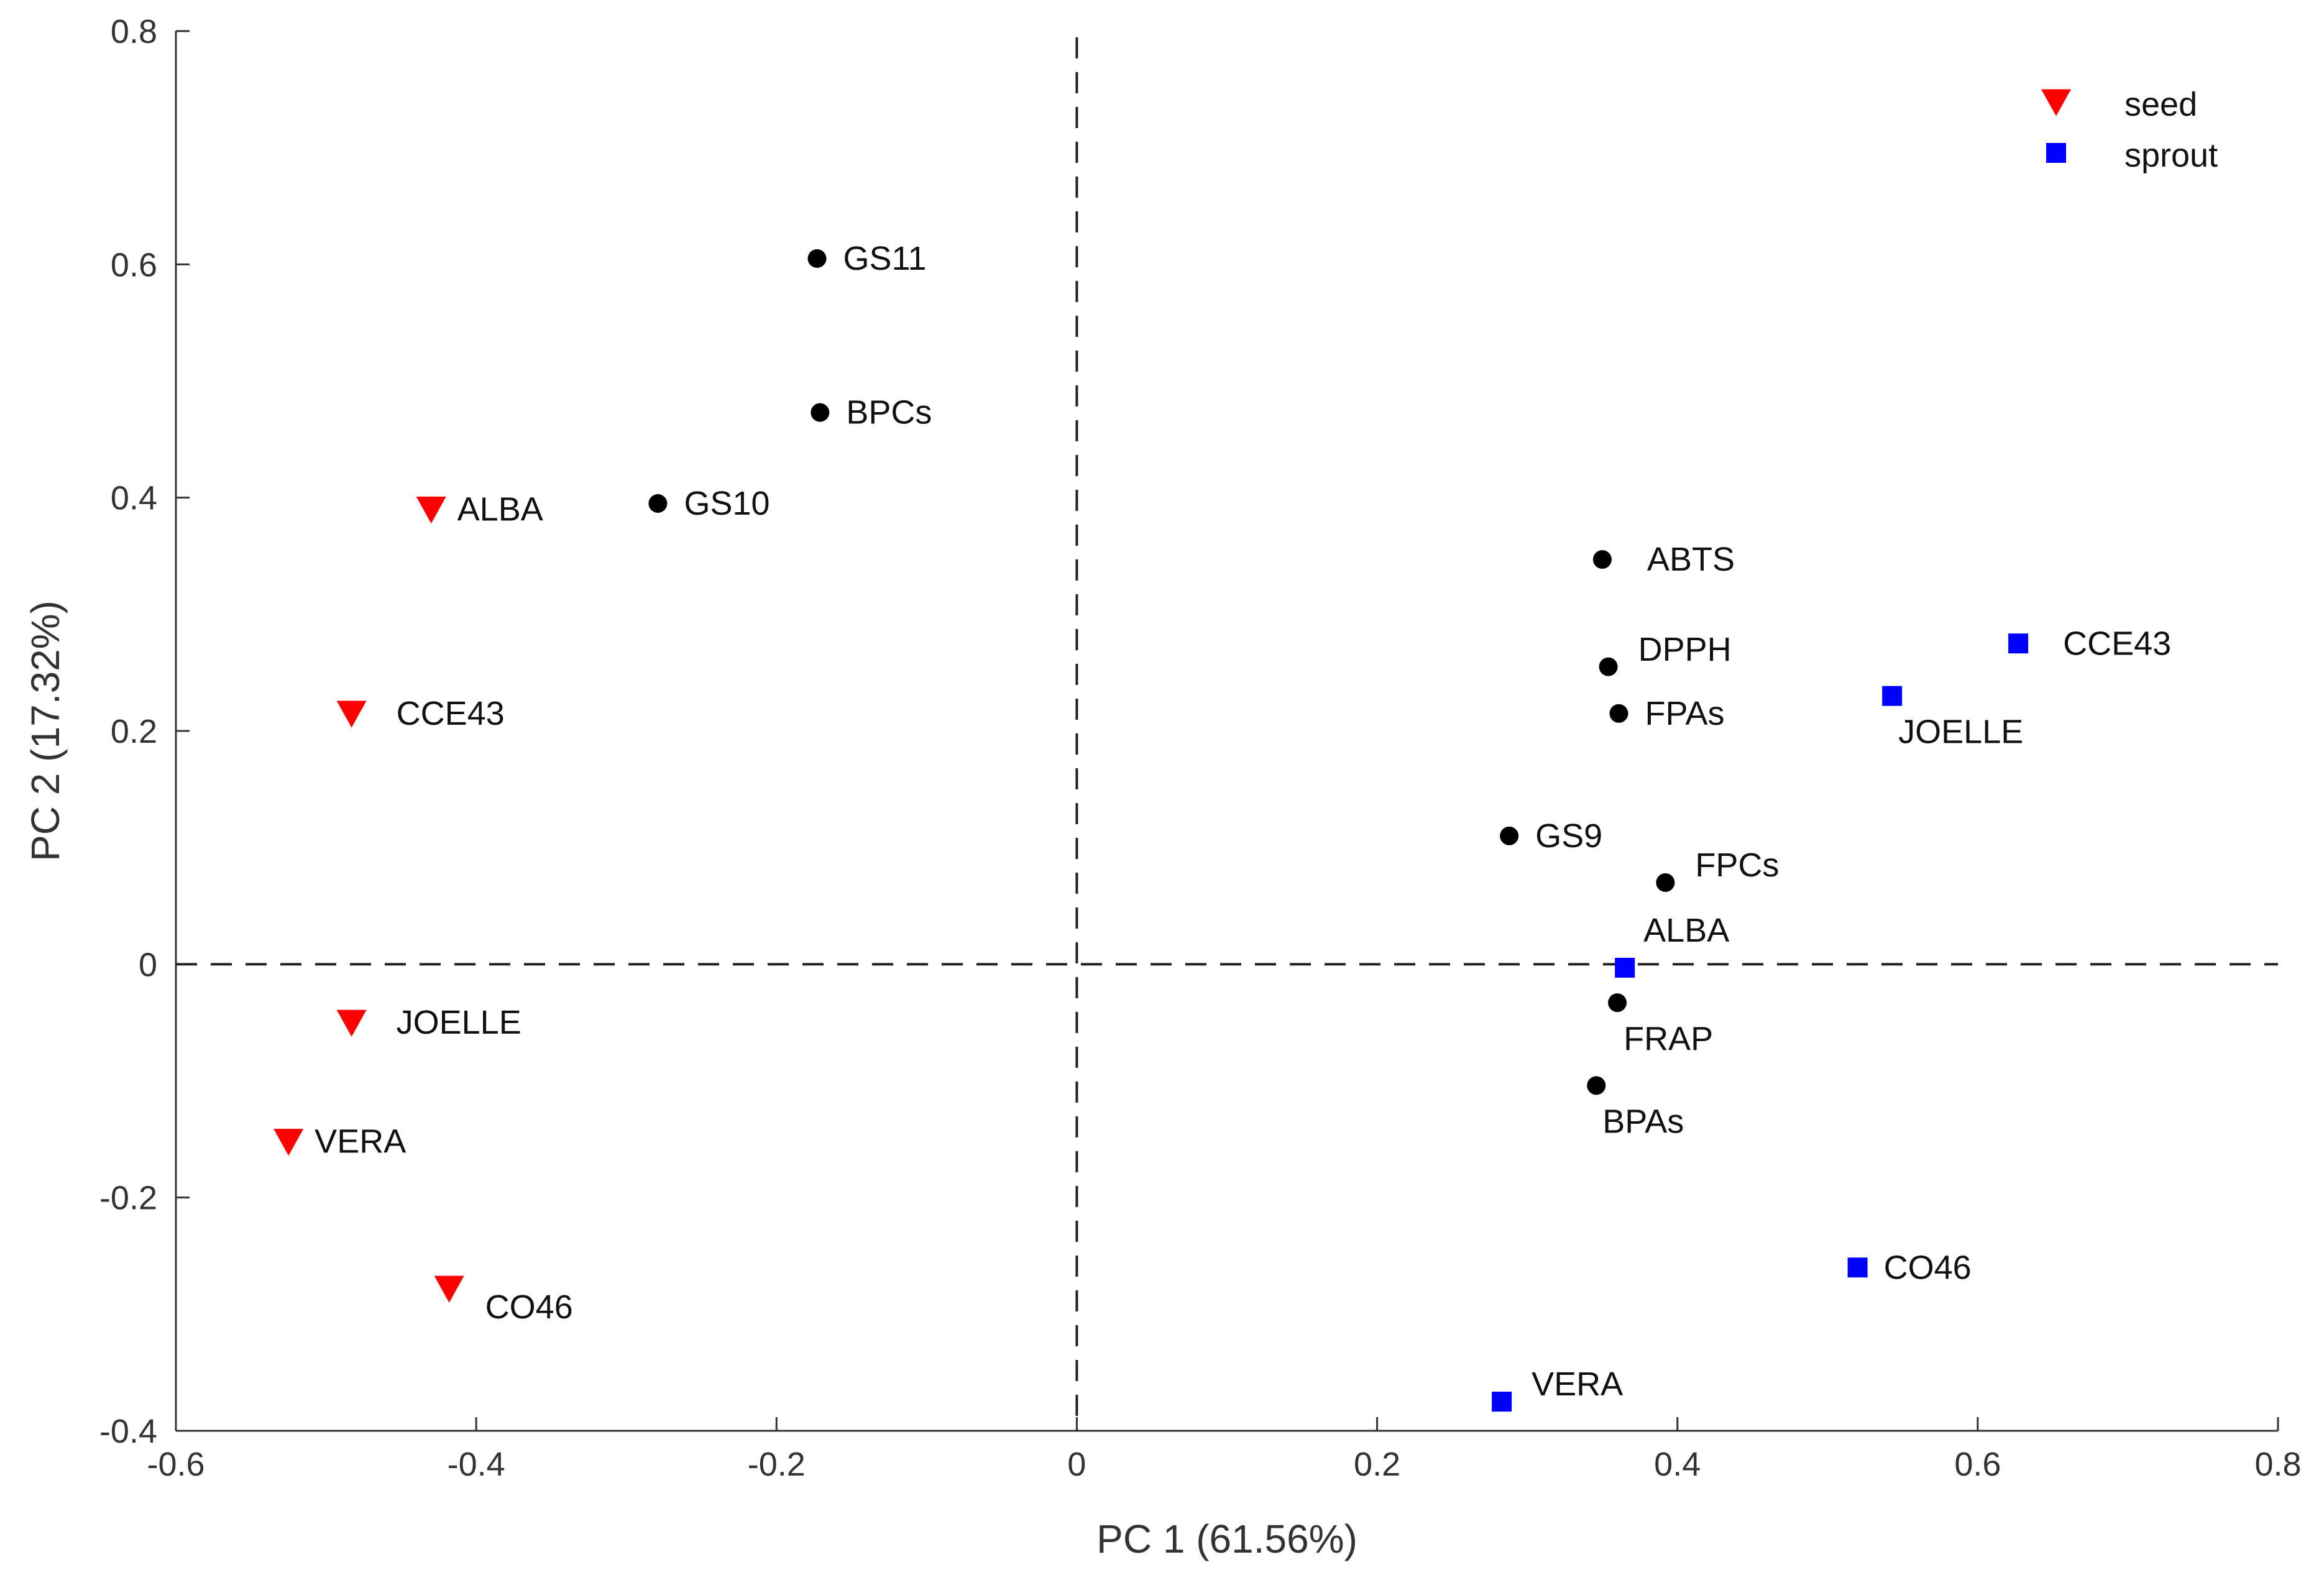 Image resolution: width=2324 pixels, height=1575 pixels. I want to click on seed-label-cce43: CCE43, so click(451, 713).